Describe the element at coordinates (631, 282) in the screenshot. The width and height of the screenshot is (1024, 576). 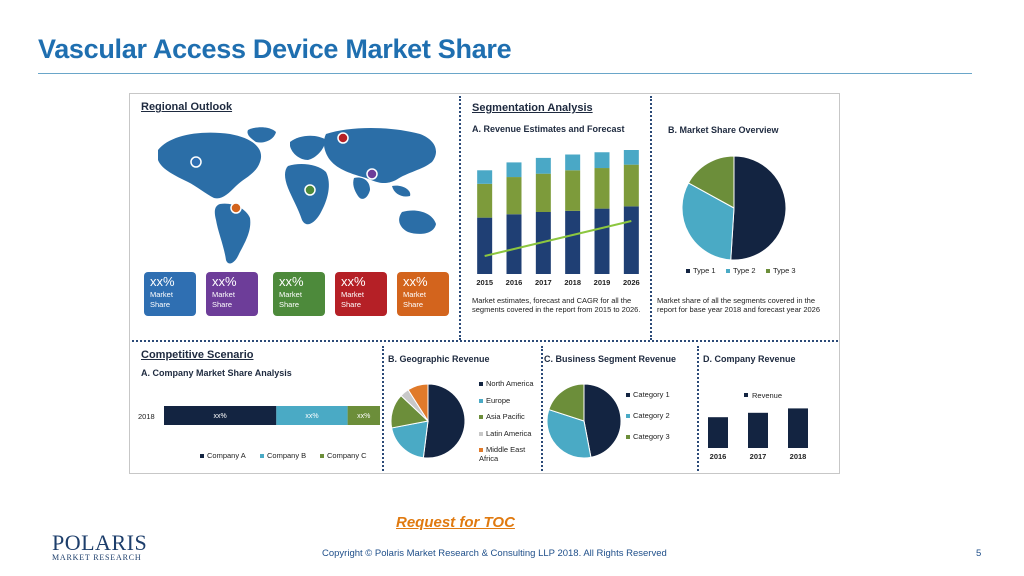
I see `x-tick-label: 2026` at that location.